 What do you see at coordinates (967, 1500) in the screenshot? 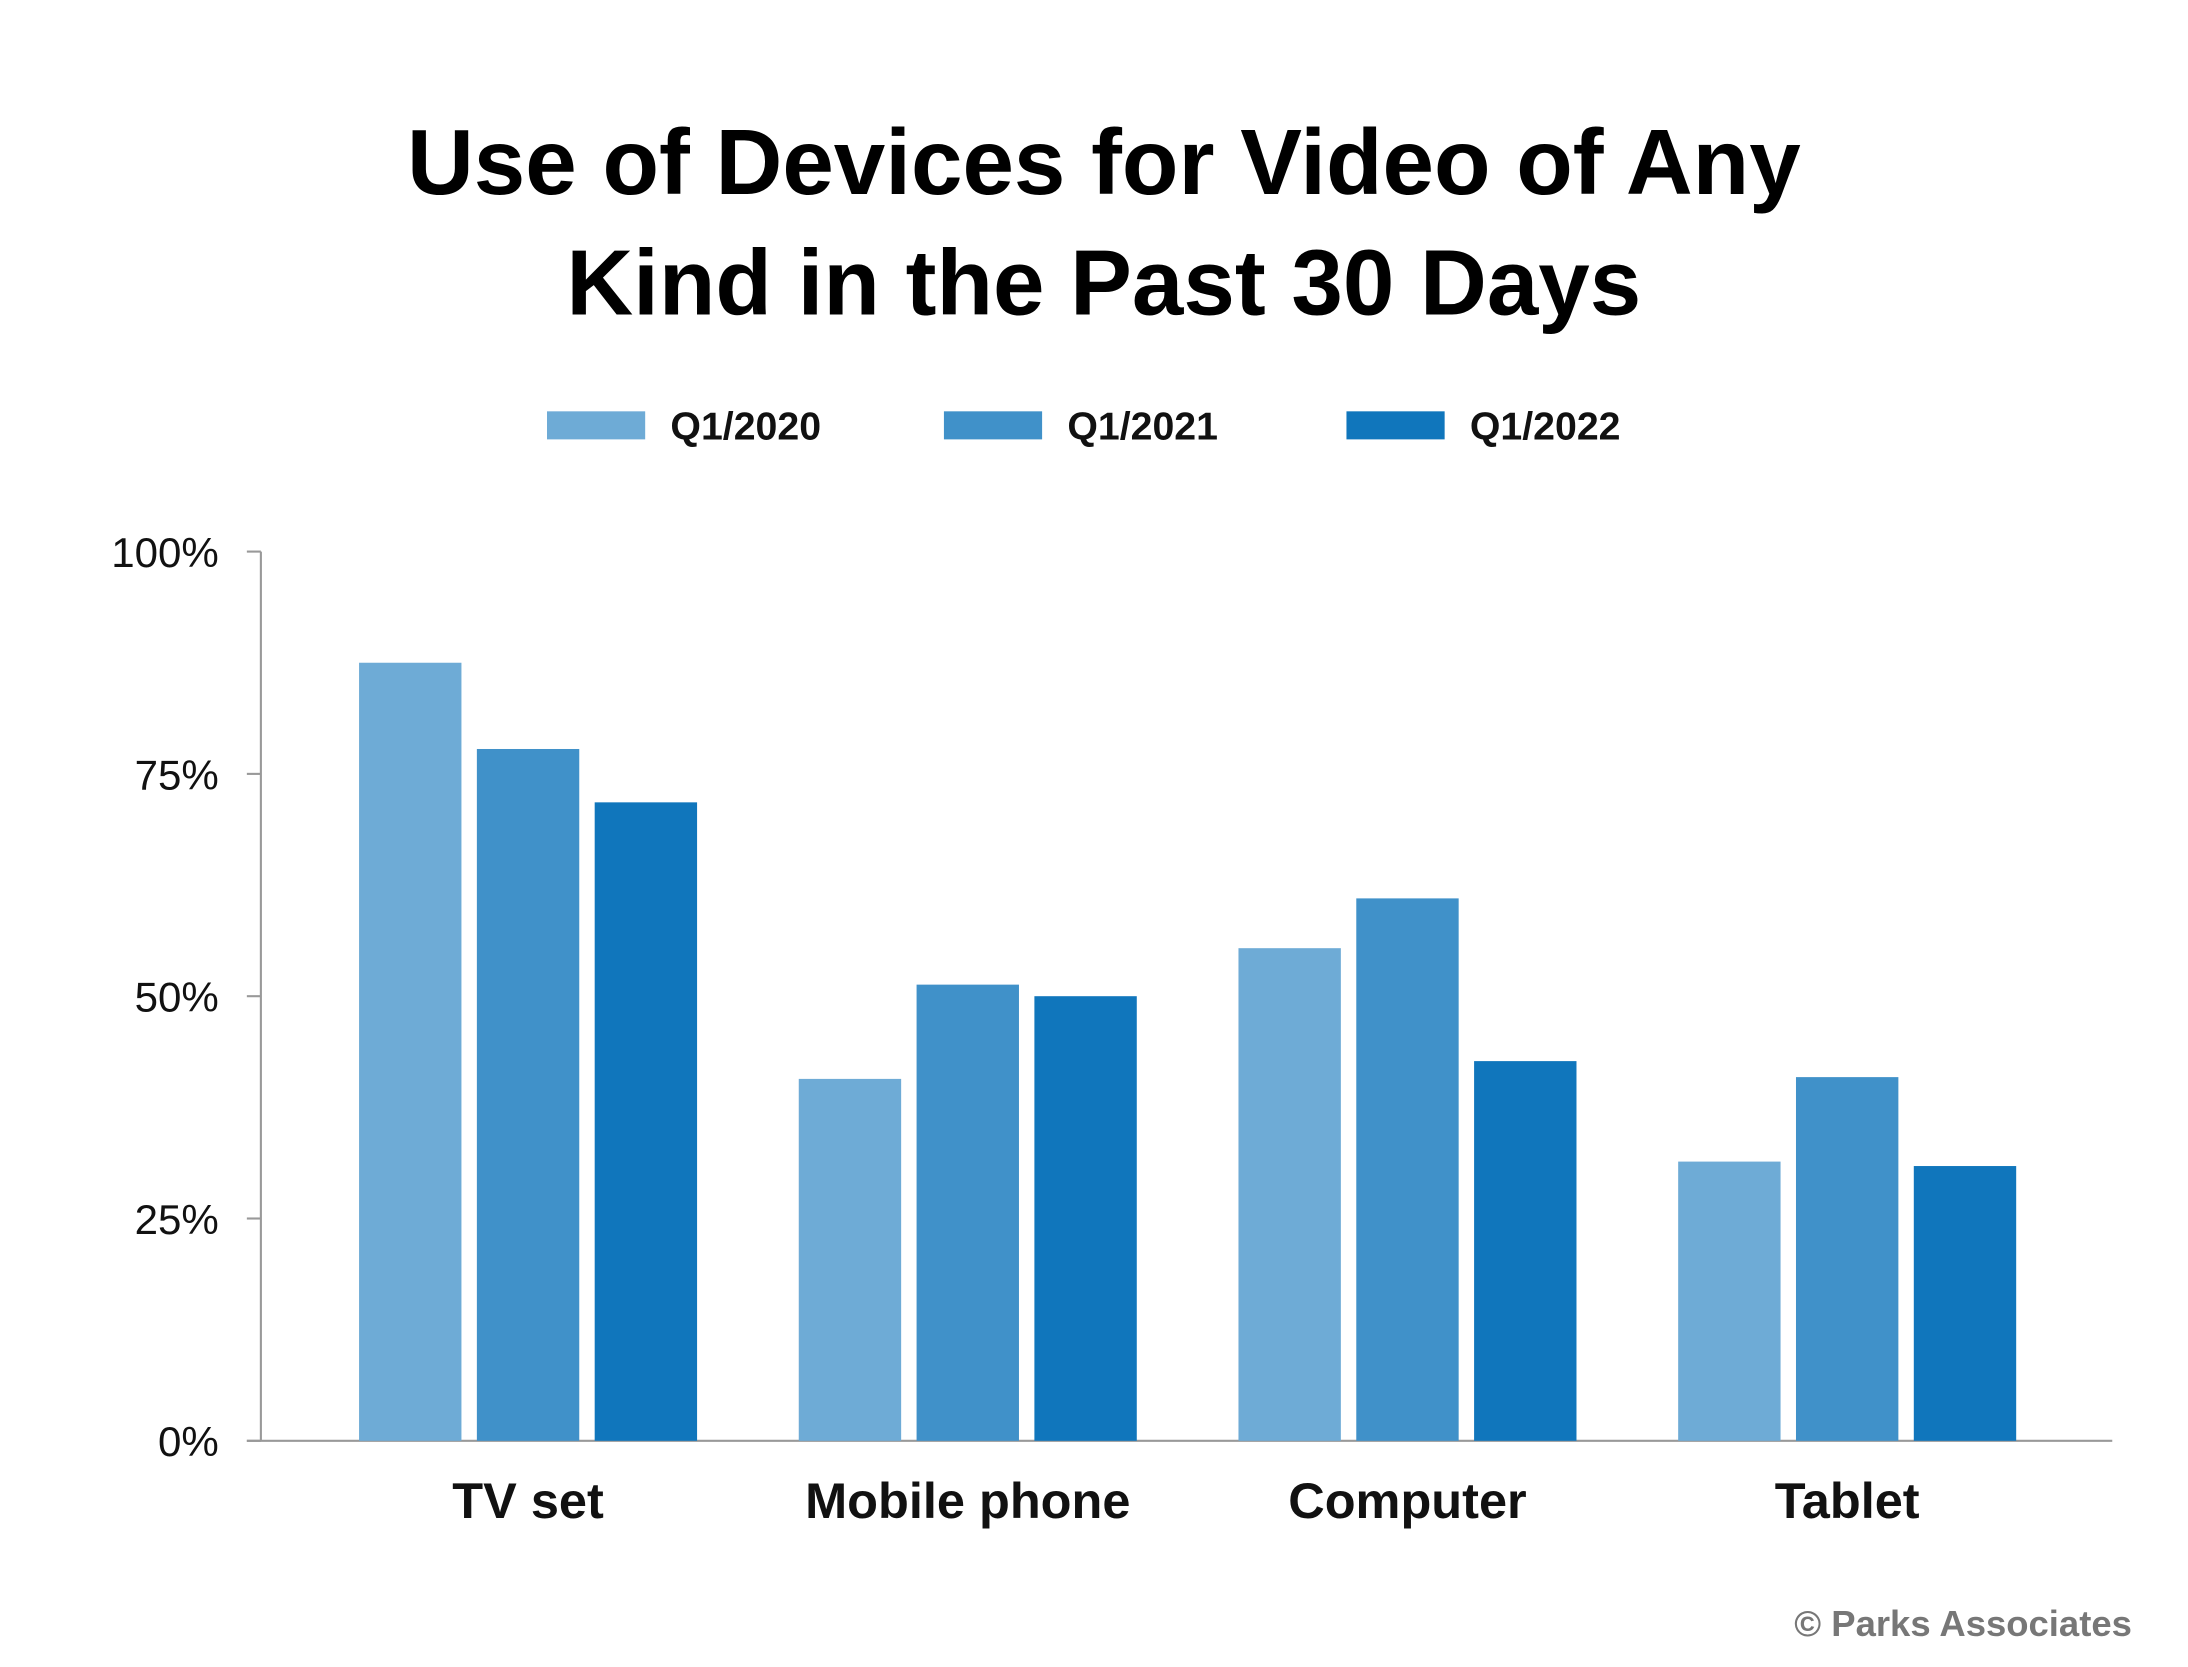
I see `x-category-label: Mobile phone` at bounding box center [967, 1500].